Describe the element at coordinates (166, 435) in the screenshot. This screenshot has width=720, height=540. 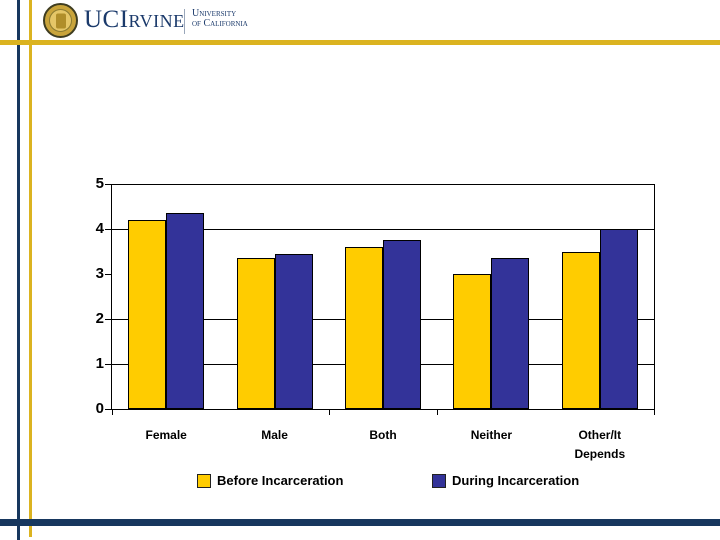
I see `x-axis-category-label: Female` at that location.